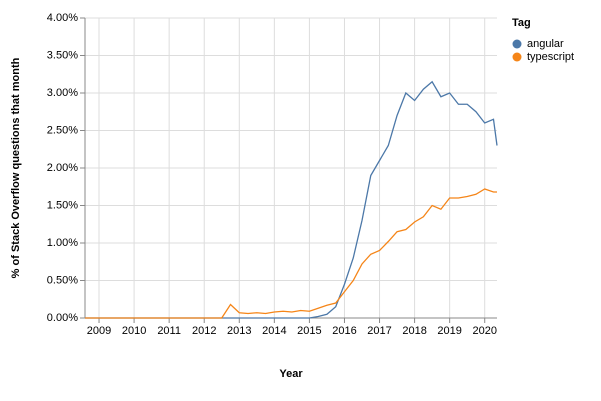 The height and width of the screenshot is (401, 601). Describe the element at coordinates (239, 331) in the screenshot. I see `x-tick-label: 2013` at that location.